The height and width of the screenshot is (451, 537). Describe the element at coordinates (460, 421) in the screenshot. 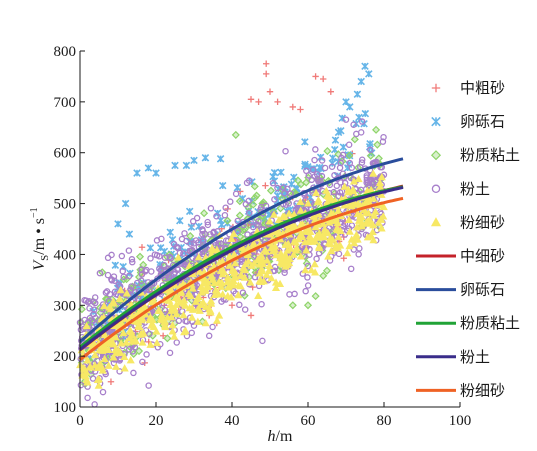

I see `x-tick-label: 100` at that location.